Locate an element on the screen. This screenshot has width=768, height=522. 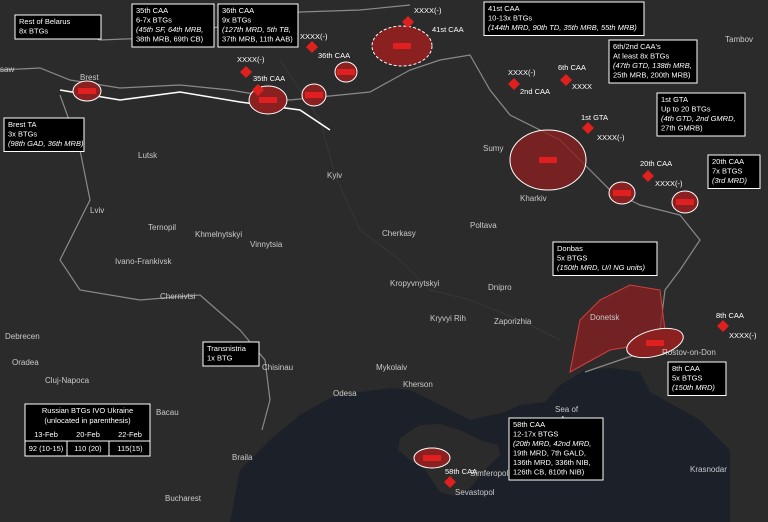
table-title: (unlocated in parenthesis) is located at coordinates (87, 420).